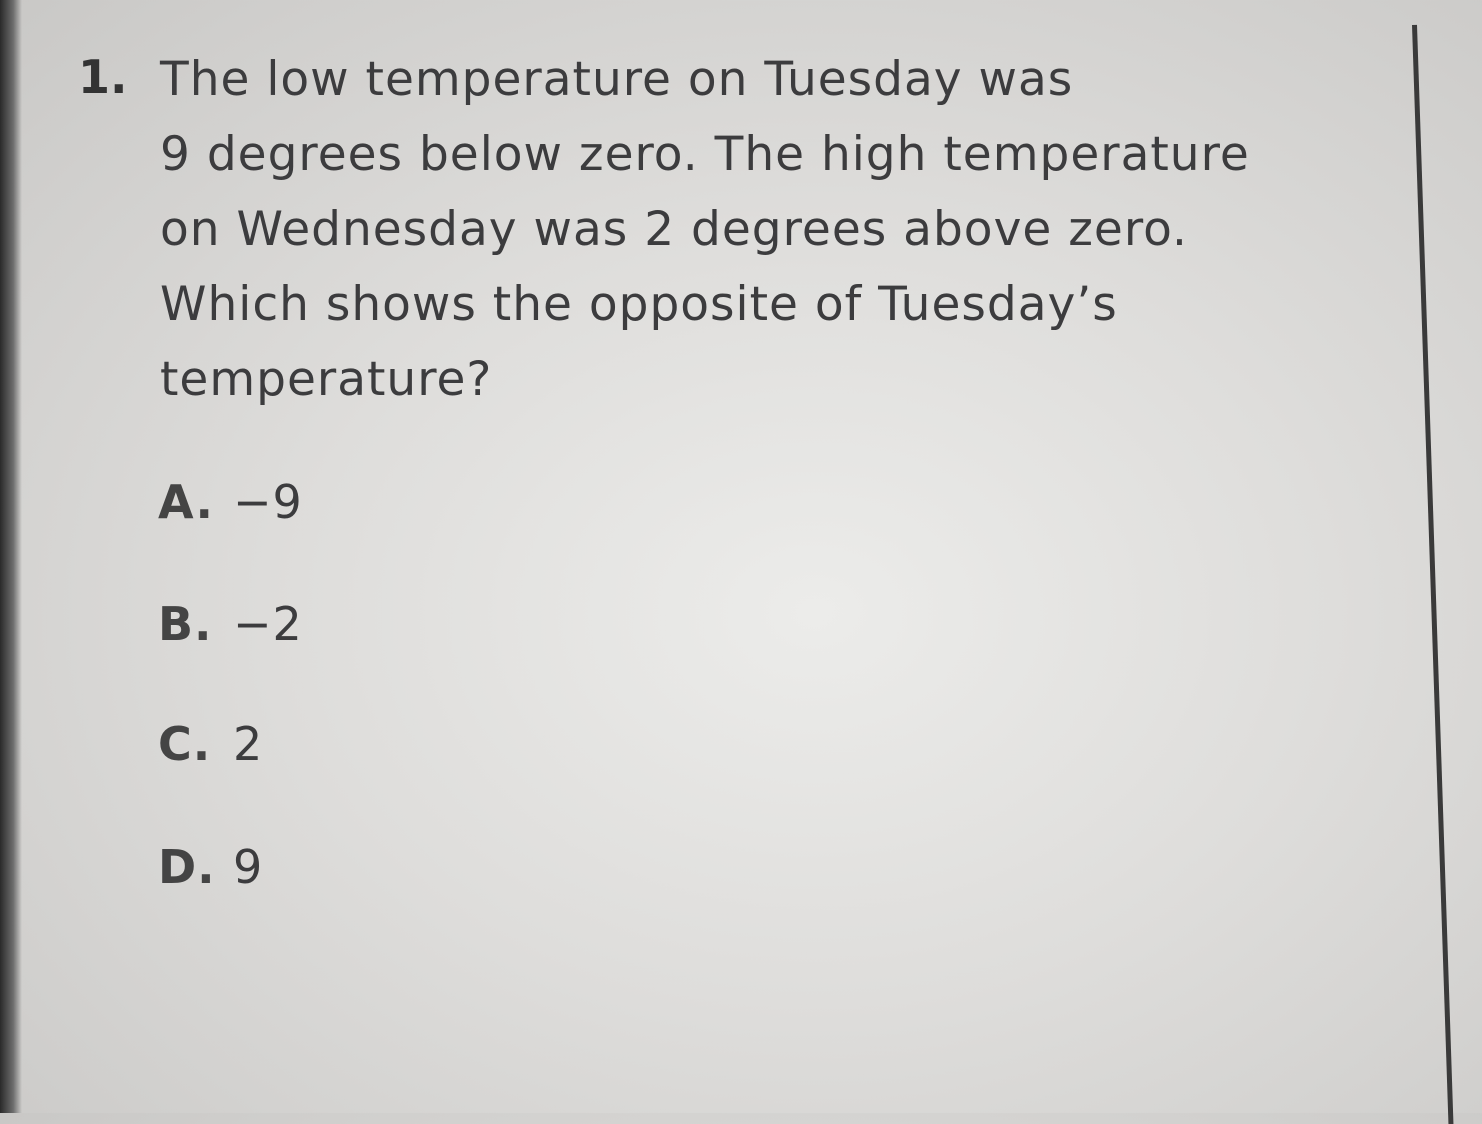 The image size is (1482, 1124). I want to click on question-line: The low temperature on Tuesday was, so click(617, 79).